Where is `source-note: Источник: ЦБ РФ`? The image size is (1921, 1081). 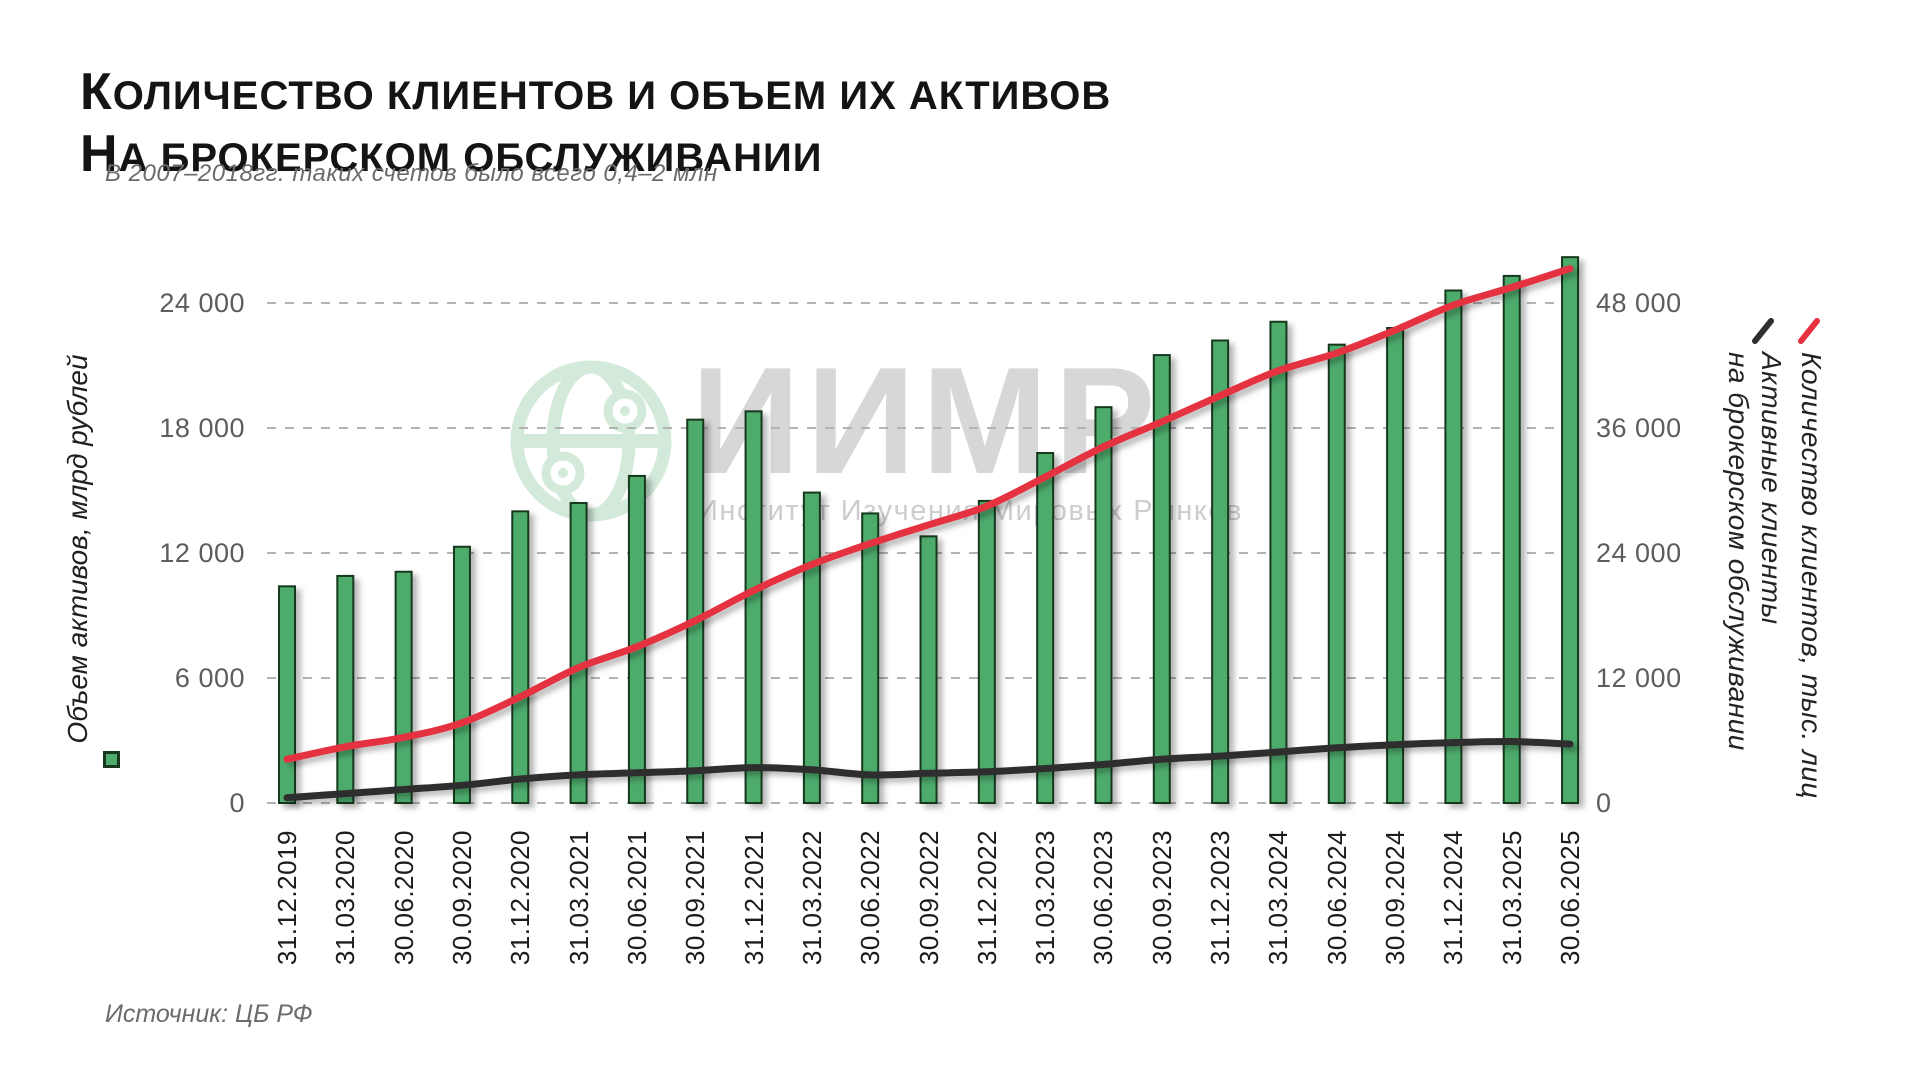
source-note: Источник: ЦБ РФ is located at coordinates (209, 1014).